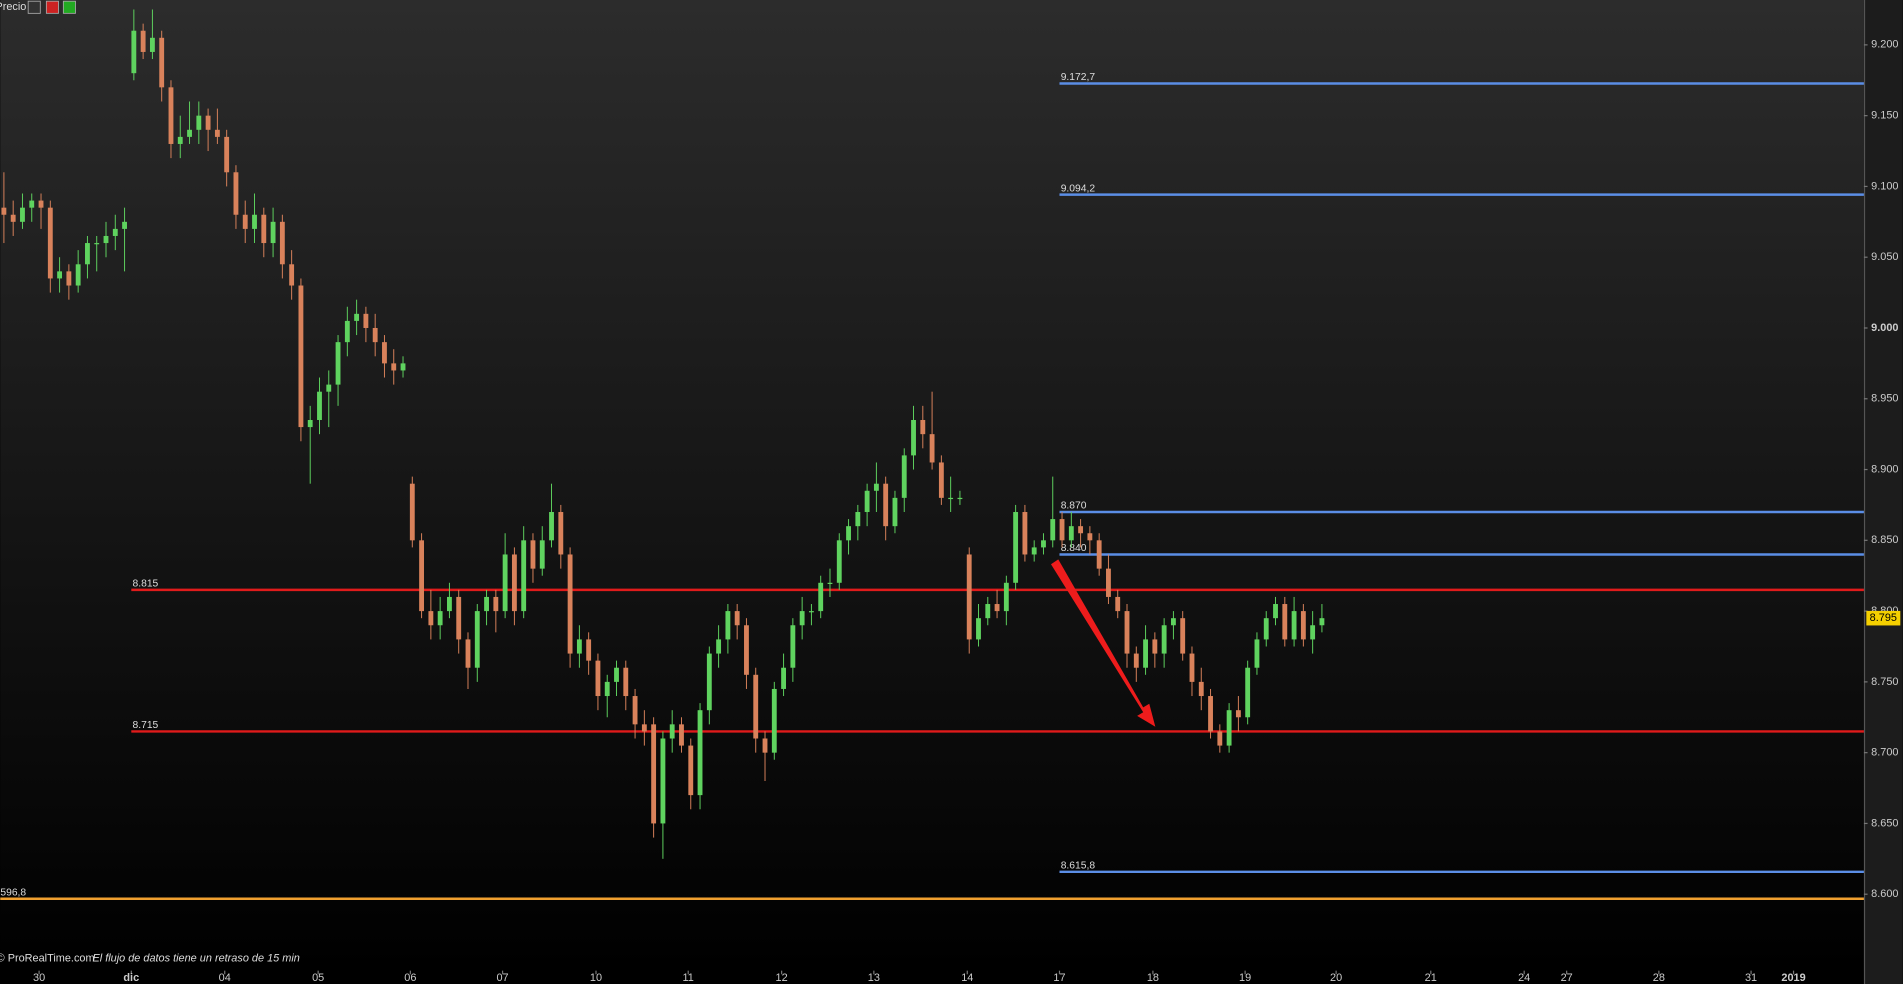 The height and width of the screenshot is (984, 1903). I want to click on level-label: 8.815, so click(146, 584).